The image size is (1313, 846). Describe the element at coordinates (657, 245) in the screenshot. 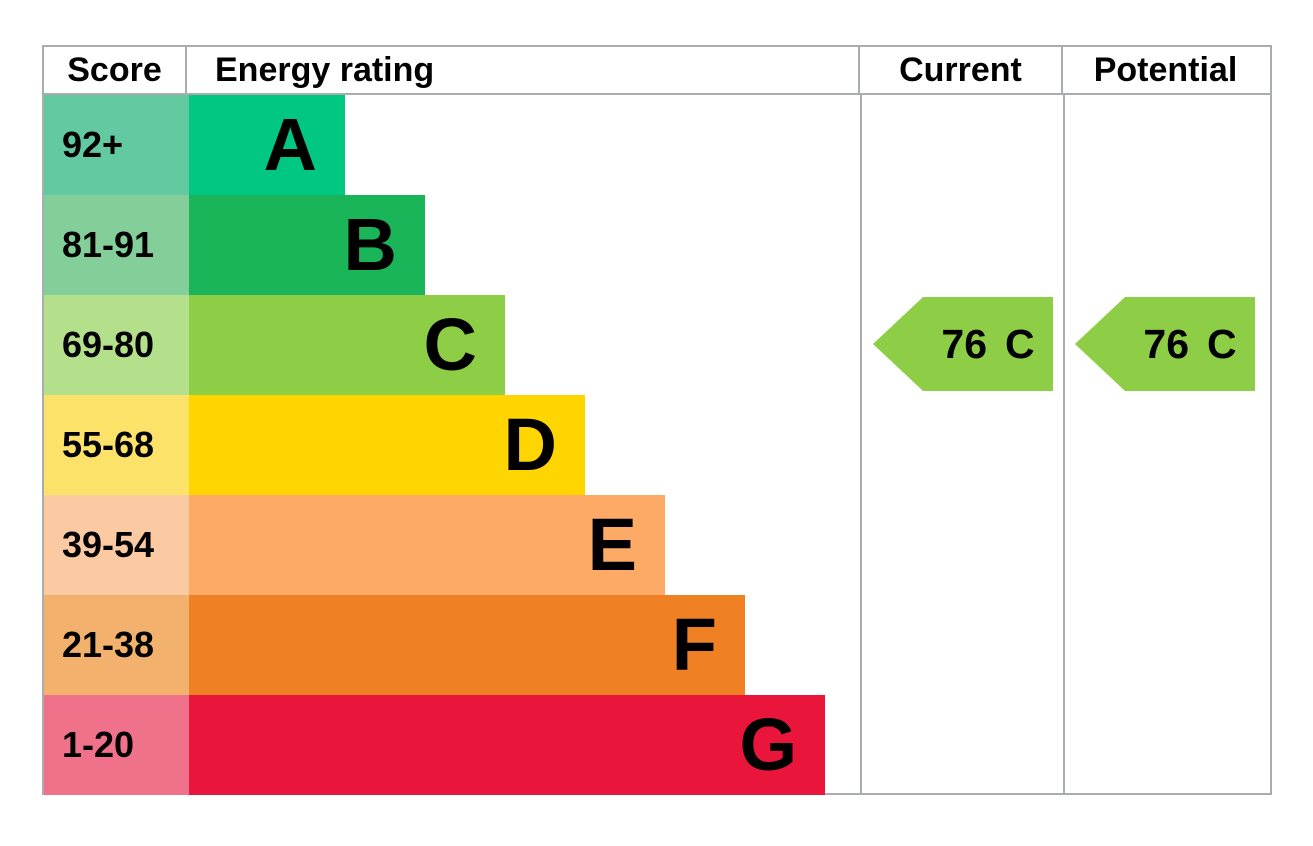

I see `band-row-b: 81-91 B` at that location.